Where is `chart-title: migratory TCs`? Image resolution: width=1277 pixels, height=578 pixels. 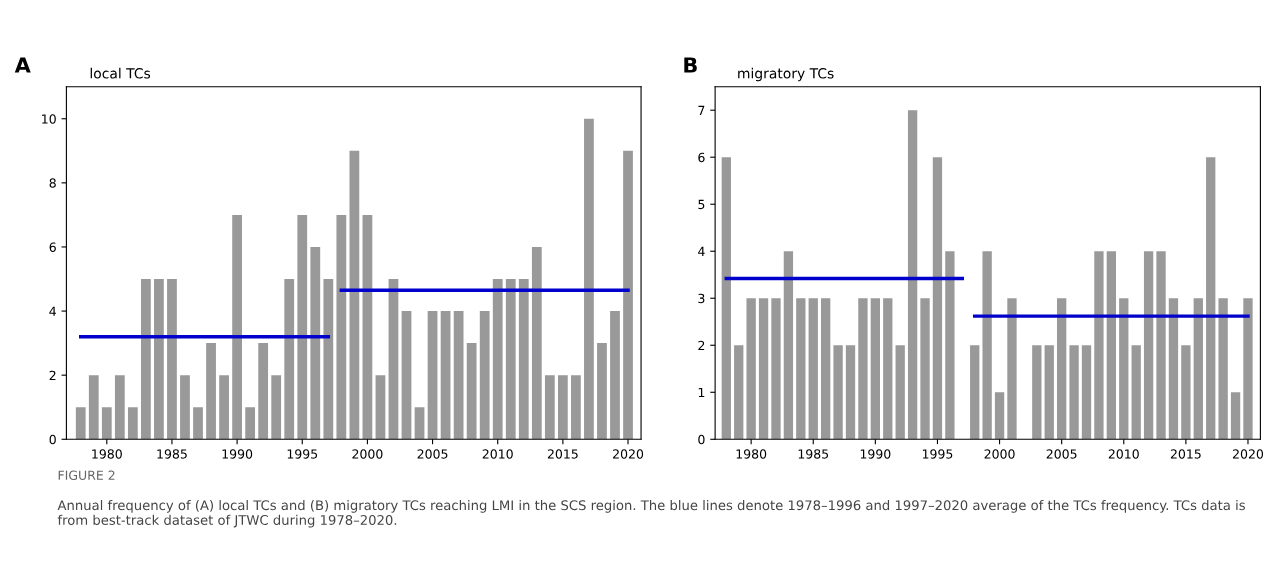 chart-title: migratory TCs is located at coordinates (786, 74).